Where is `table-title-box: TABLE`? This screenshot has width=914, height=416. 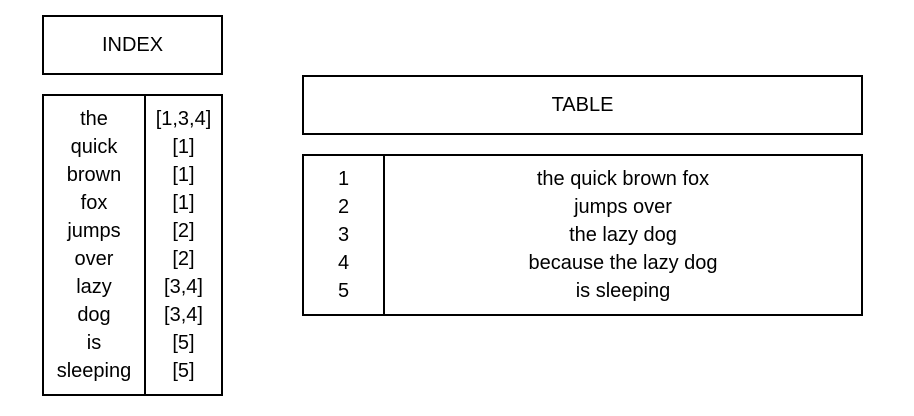 table-title-box: TABLE is located at coordinates (582, 105).